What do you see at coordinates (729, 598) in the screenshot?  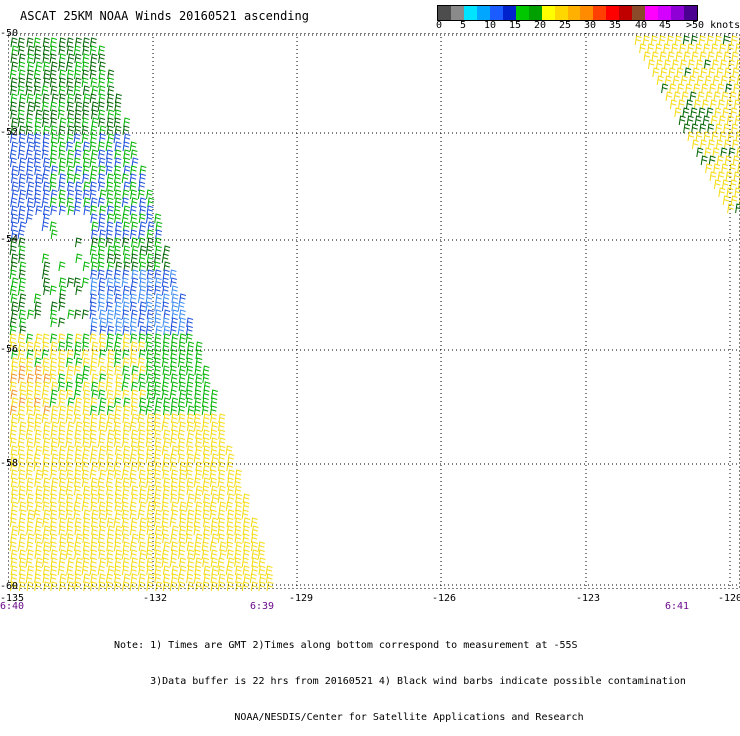 I see `lon-label-120: -120` at bounding box center [729, 598].